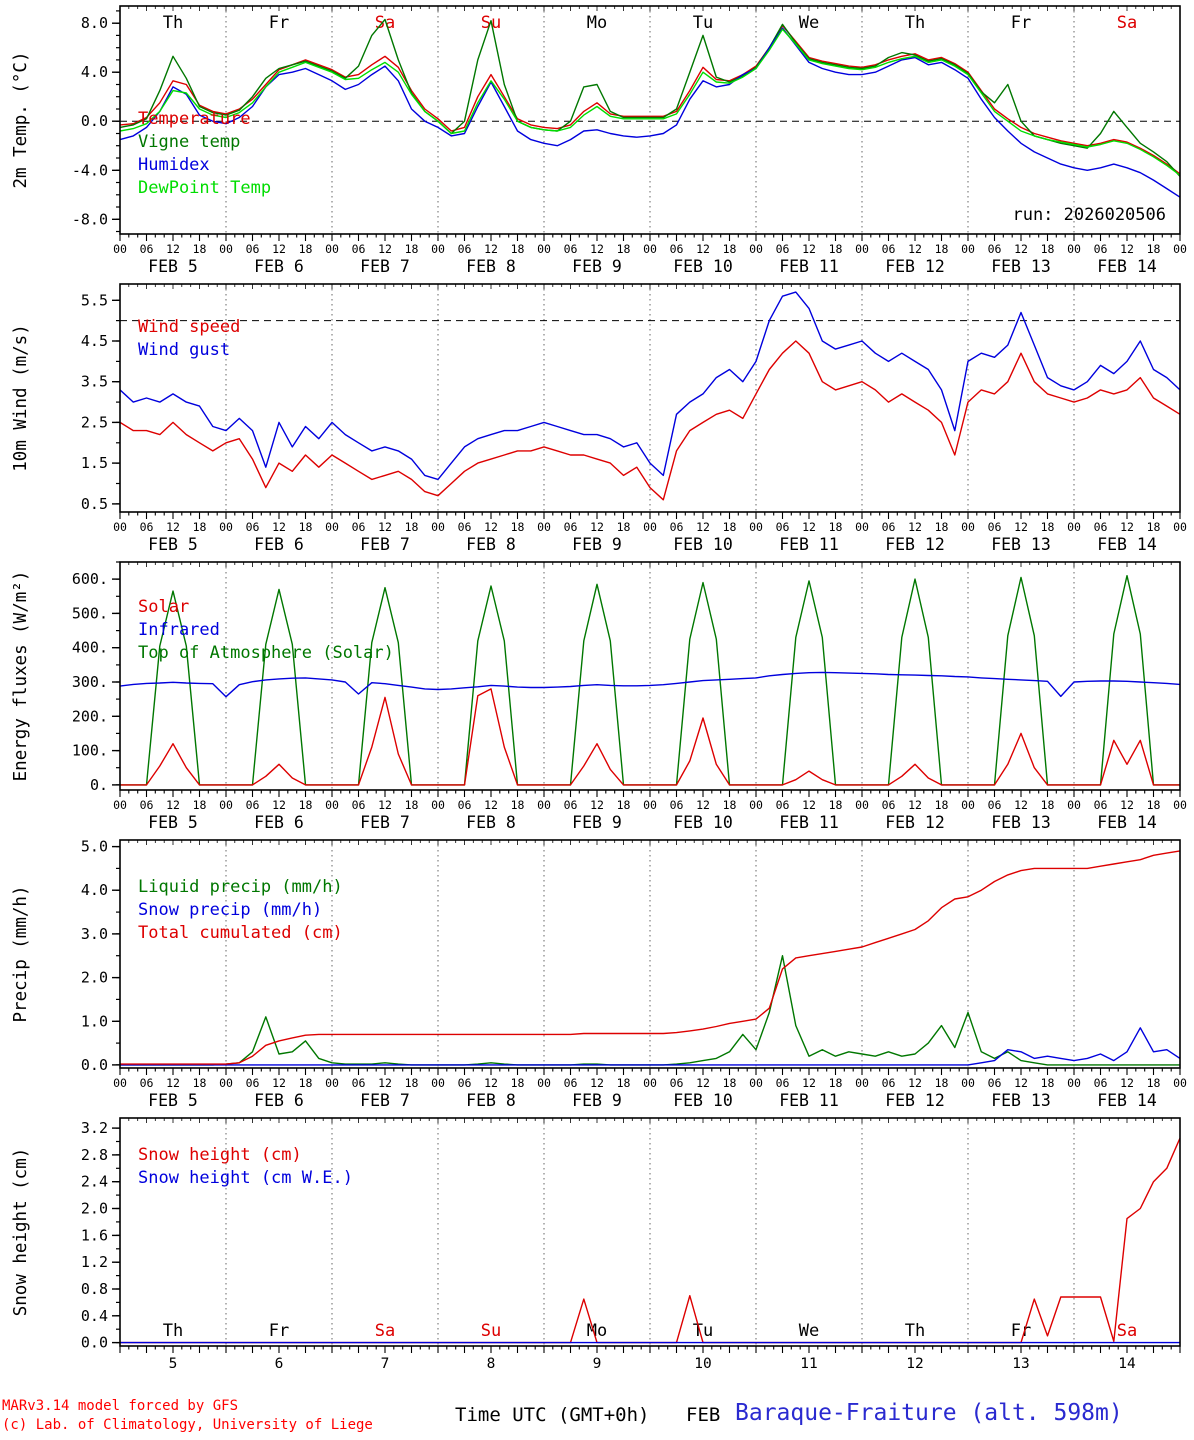 This screenshot has width=1194, height=1440. Describe the element at coordinates (21, 398) in the screenshot. I see `y-axis-label: 10m Wind (m/s)` at that location.